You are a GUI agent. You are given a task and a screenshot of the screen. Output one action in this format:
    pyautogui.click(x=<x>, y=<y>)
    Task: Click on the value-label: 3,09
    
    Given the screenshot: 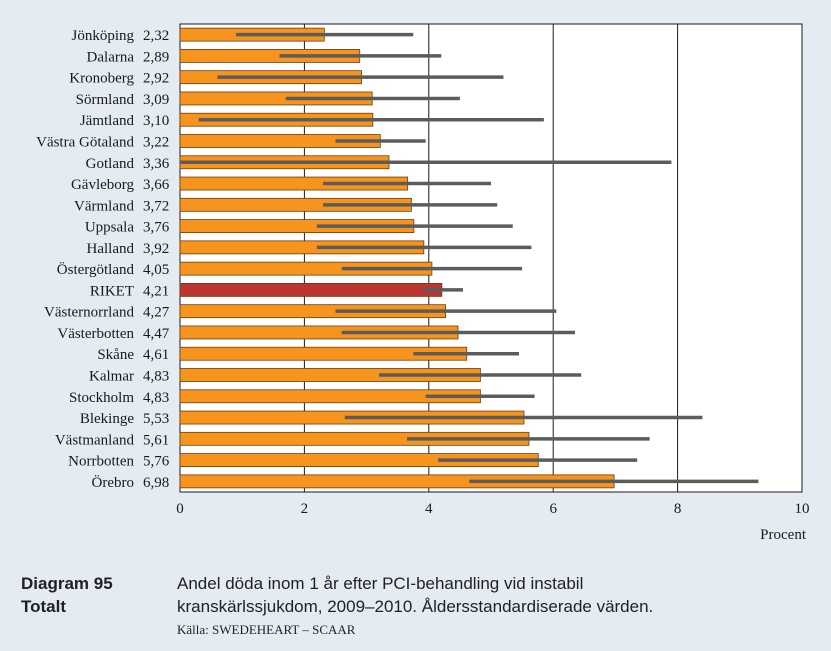 What is the action you would take?
    pyautogui.click(x=156, y=100)
    